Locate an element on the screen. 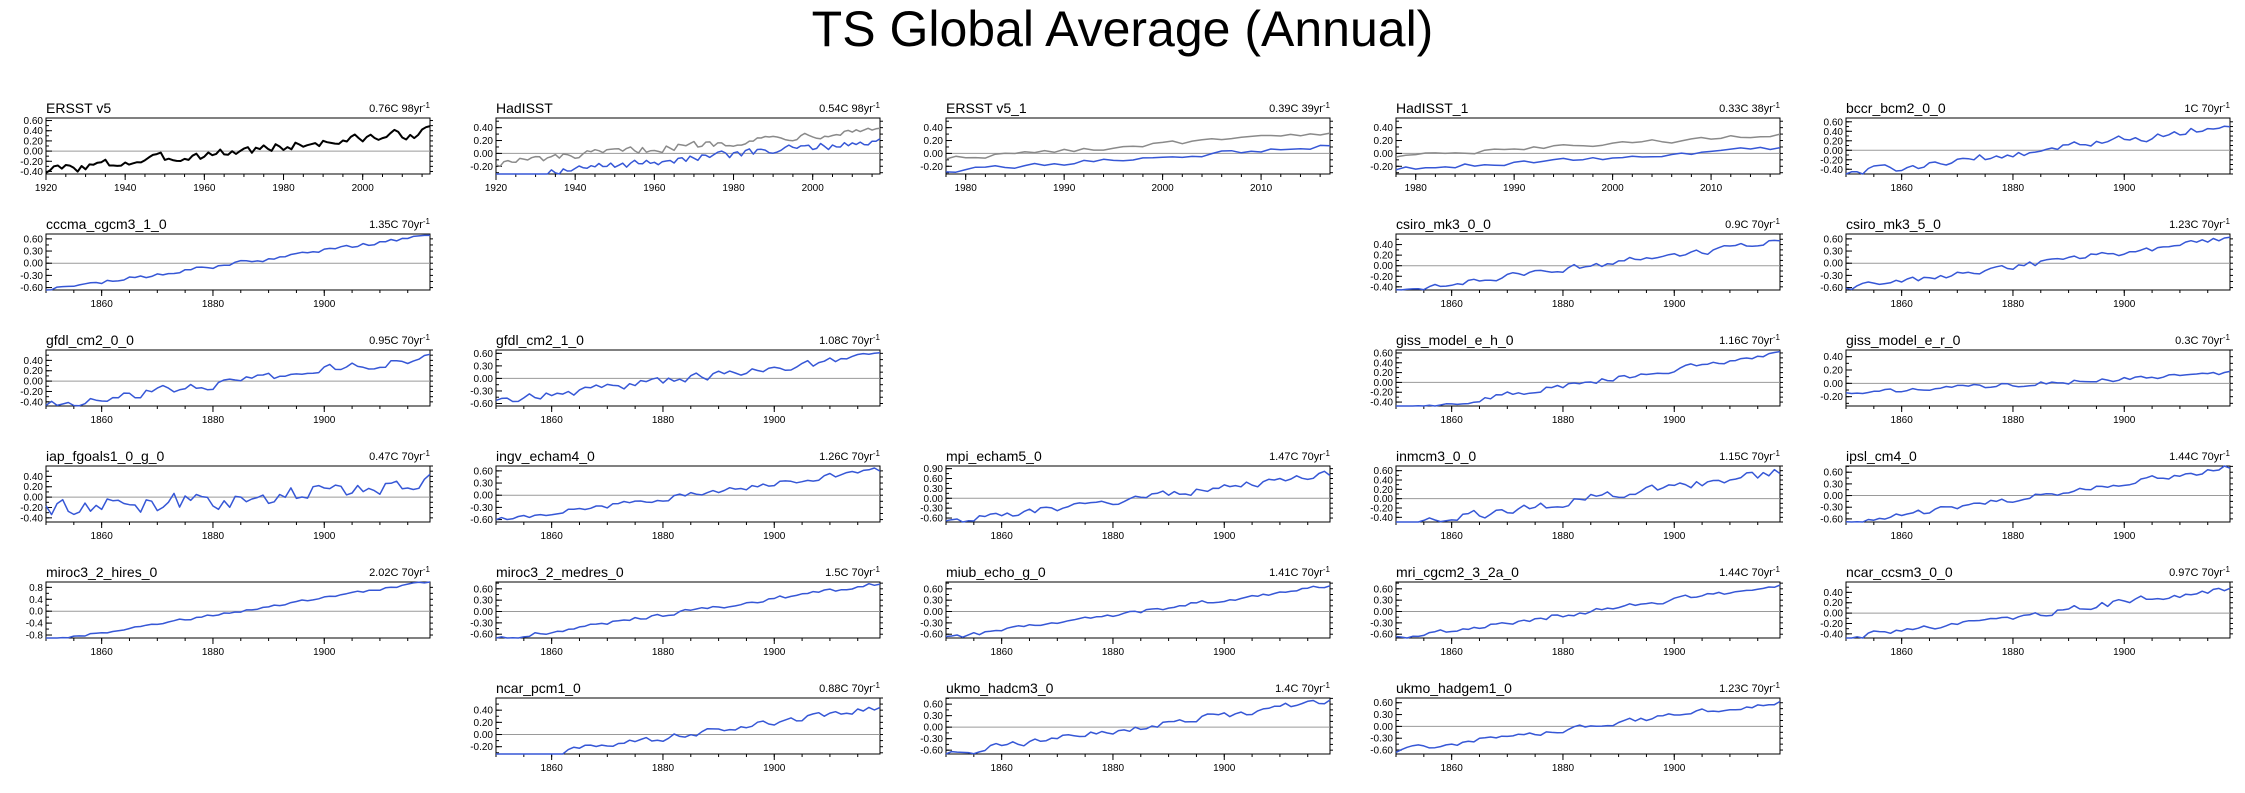  series-line-obs is located at coordinates (238, 149).